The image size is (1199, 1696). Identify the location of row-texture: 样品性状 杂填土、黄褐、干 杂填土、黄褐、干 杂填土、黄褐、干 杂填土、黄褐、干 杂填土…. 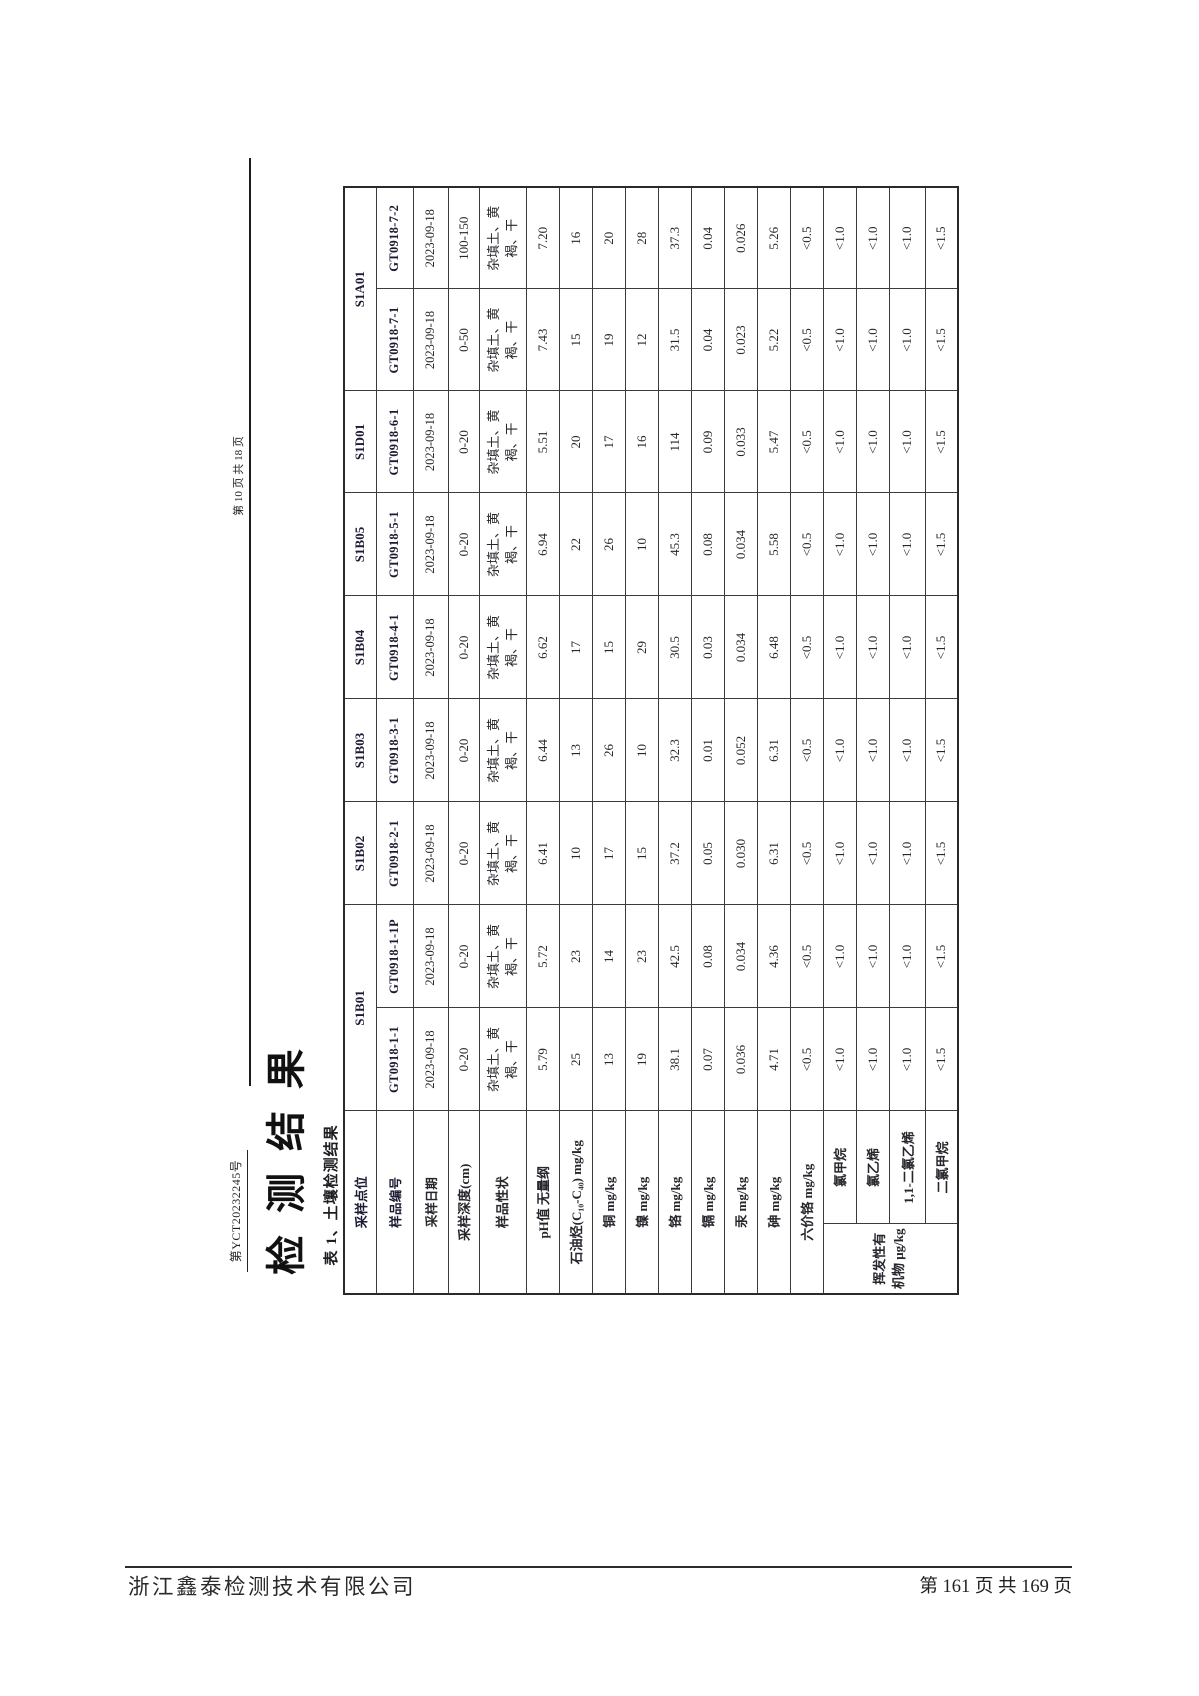
(502, 740).